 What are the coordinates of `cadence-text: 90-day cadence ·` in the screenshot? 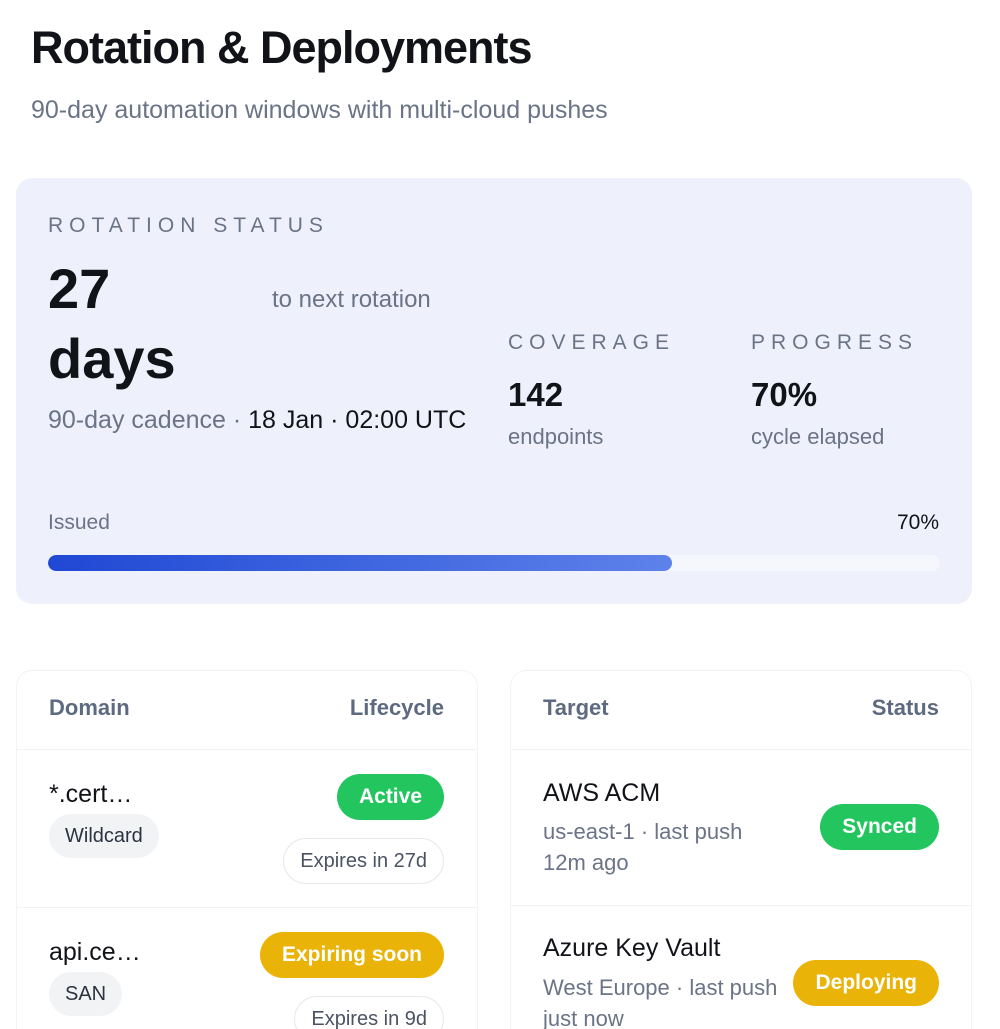 It's located at (145, 420).